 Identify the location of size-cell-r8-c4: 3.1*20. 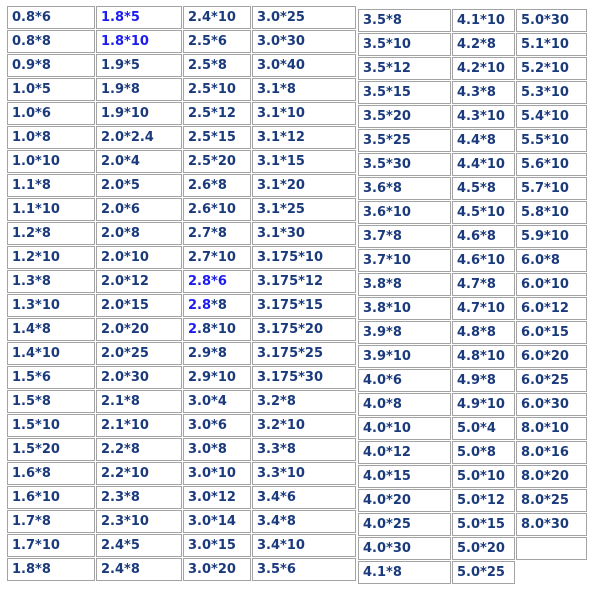
(304, 185).